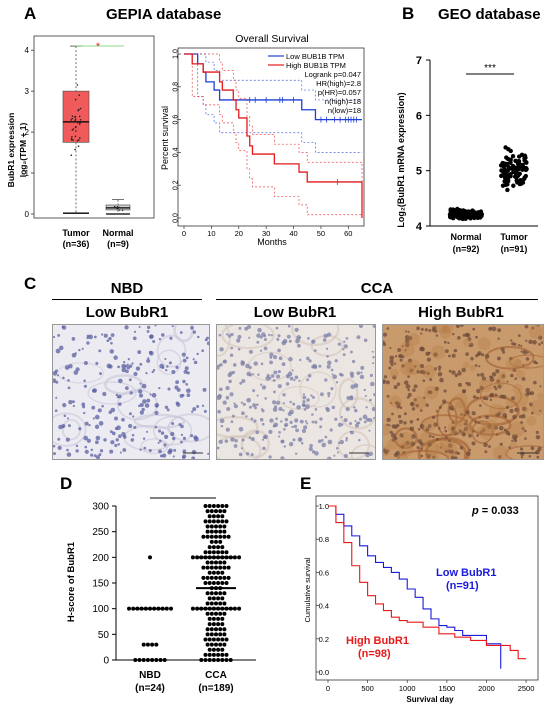 The height and width of the screenshot is (708, 550). Describe the element at coordinates (427, 582) in the screenshot. I see `e-curve-high` at that location.